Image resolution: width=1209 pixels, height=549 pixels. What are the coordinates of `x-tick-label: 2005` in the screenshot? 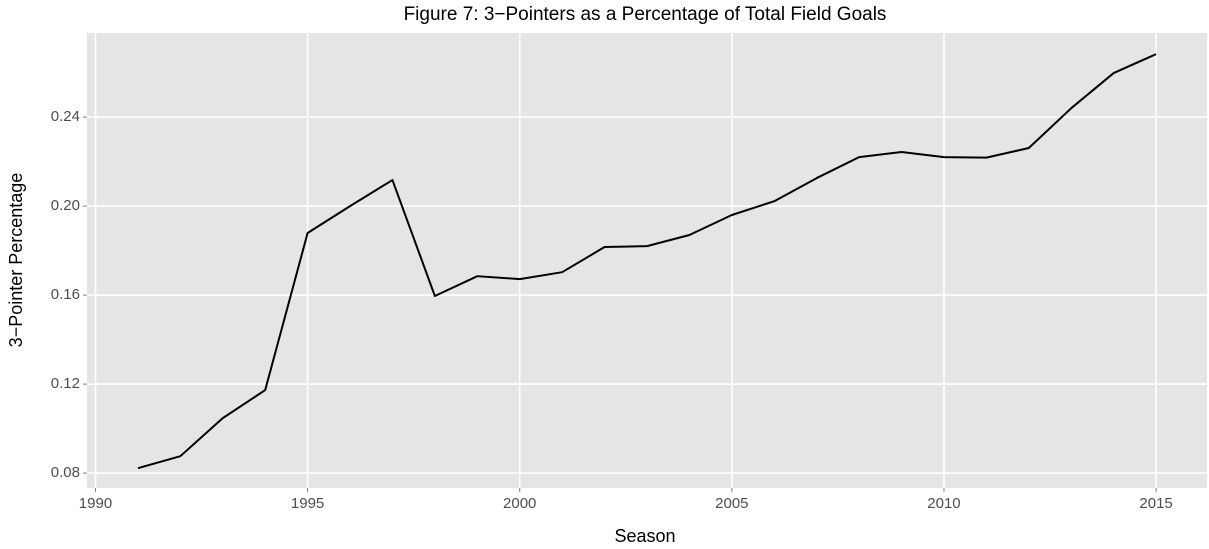 It's located at (731, 503).